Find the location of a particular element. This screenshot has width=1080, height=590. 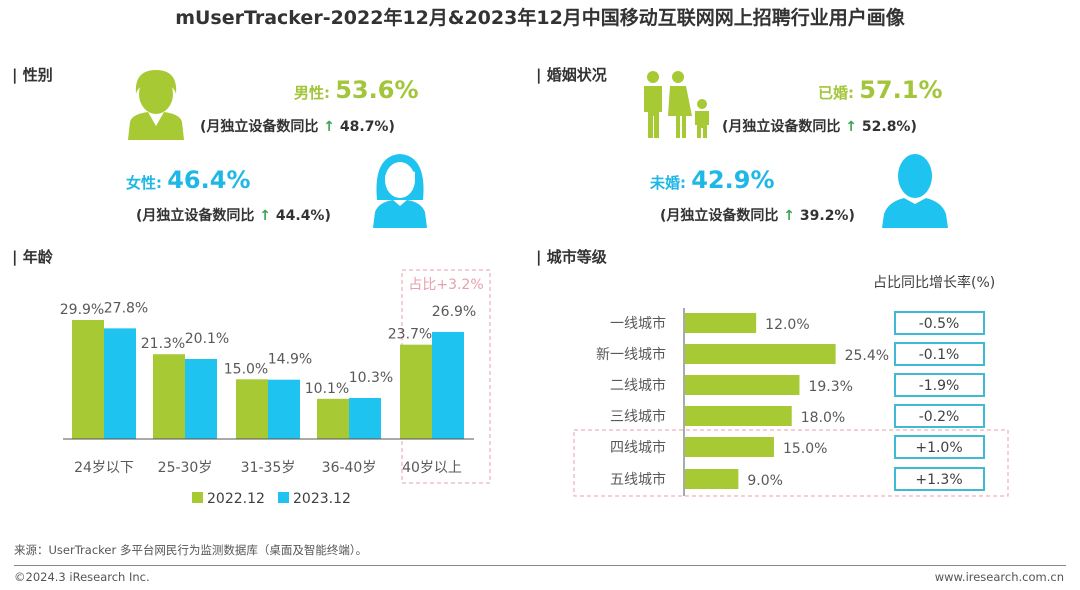

growth-label: -1.9% is located at coordinates (939, 386).